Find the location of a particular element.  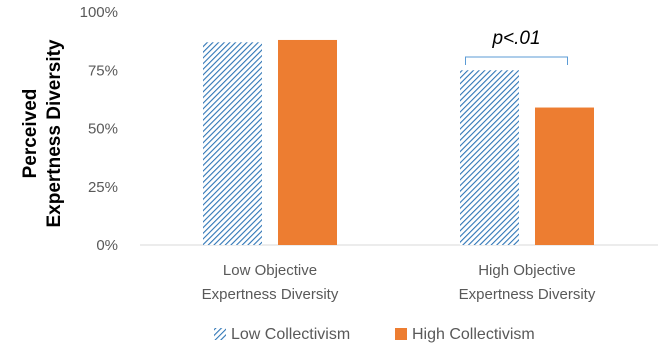

y-tick-label: 100% is located at coordinates (99, 12).